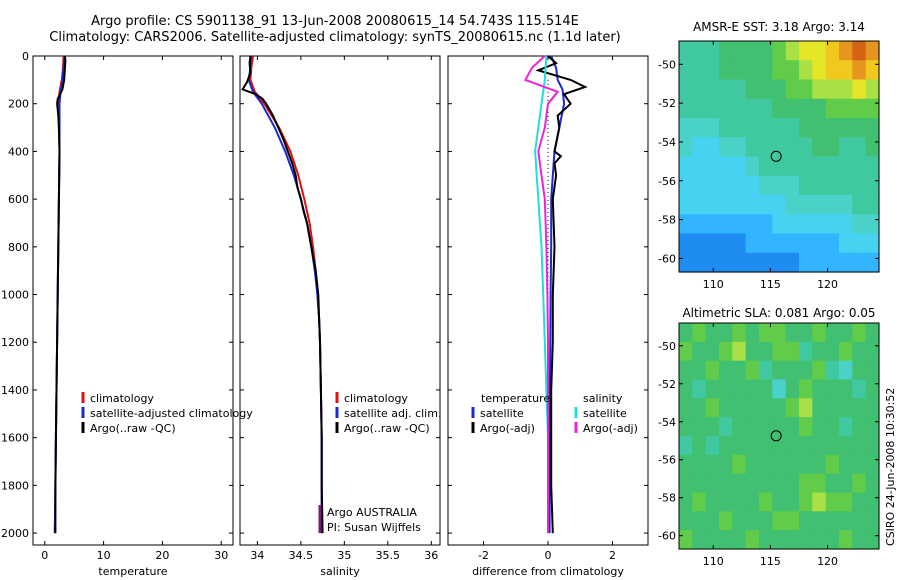  I want to click on lat-tick-label: -56, so click(667, 181).